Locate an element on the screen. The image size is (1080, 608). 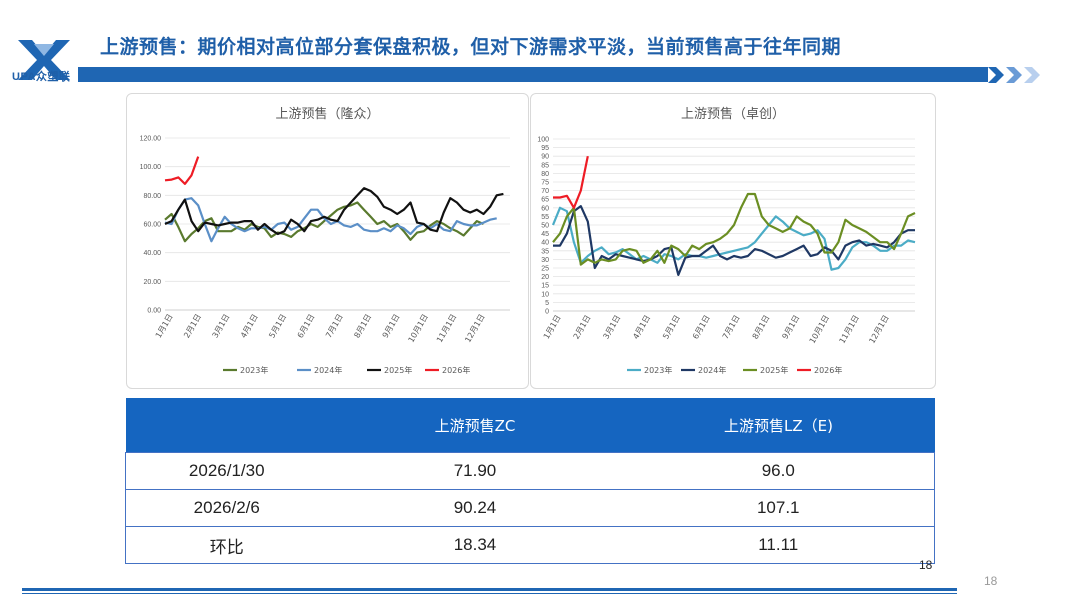
table-header-cell is located at coordinates (226, 425).